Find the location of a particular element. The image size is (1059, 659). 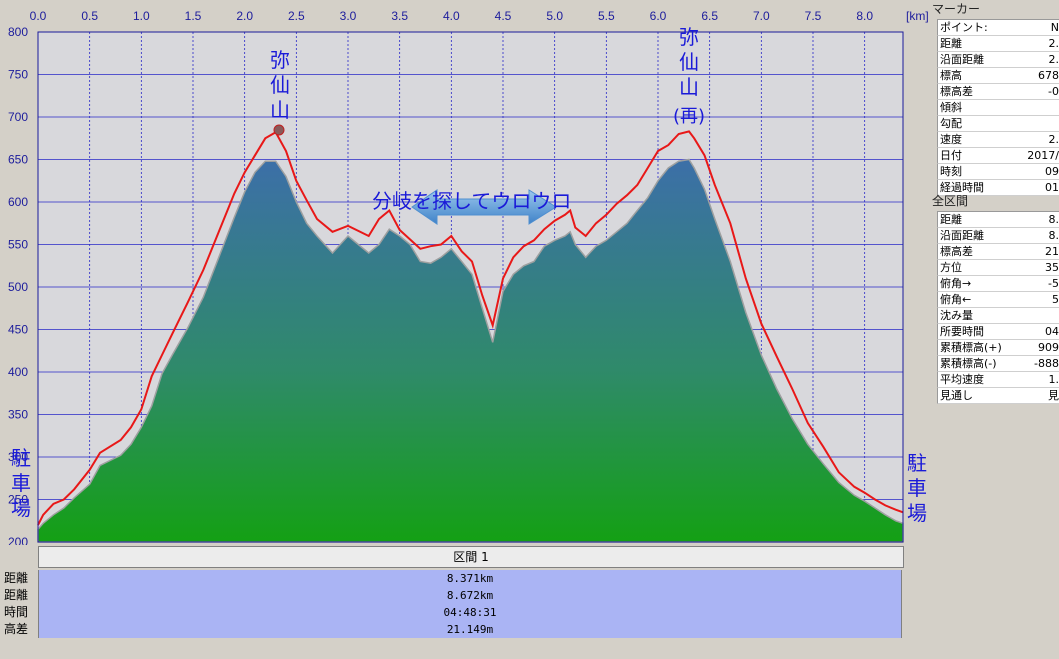

info-key: 速度 is located at coordinates (951, 139).